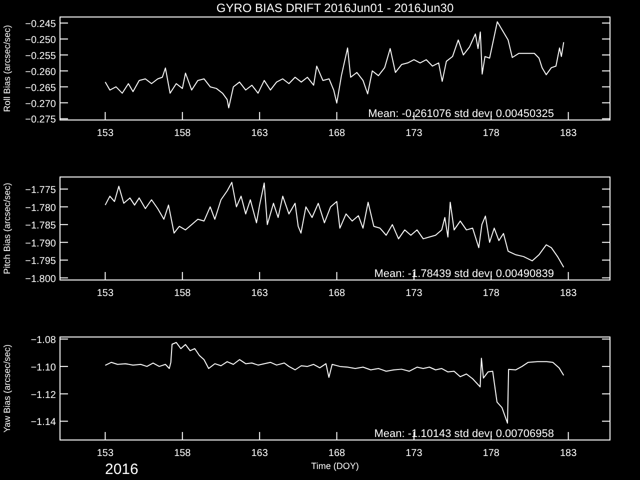 The width and height of the screenshot is (640, 480). Describe the element at coordinates (335, 466) in the screenshot. I see `x-axis-title: Time (DOY)` at that location.